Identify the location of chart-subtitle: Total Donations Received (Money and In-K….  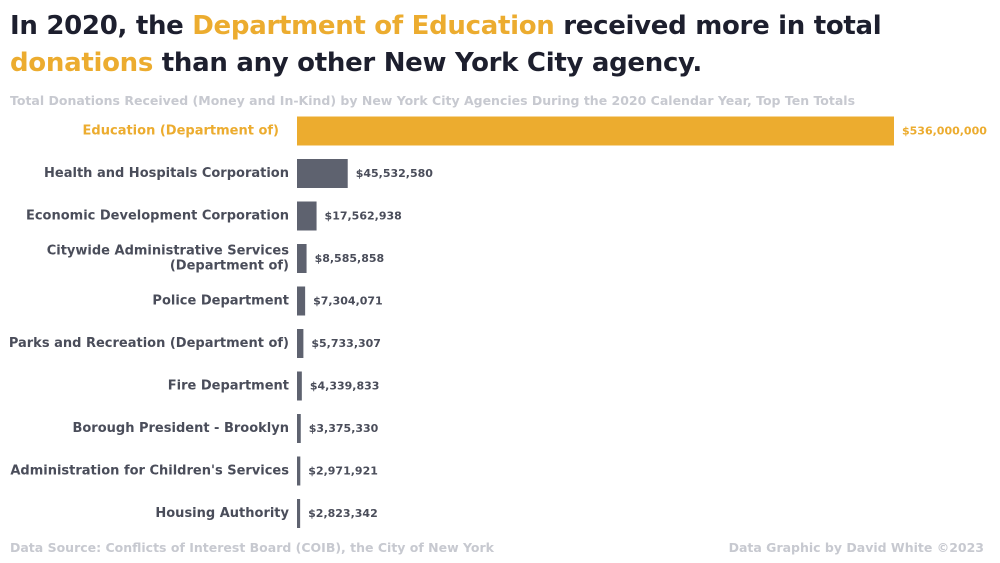
(433, 100).